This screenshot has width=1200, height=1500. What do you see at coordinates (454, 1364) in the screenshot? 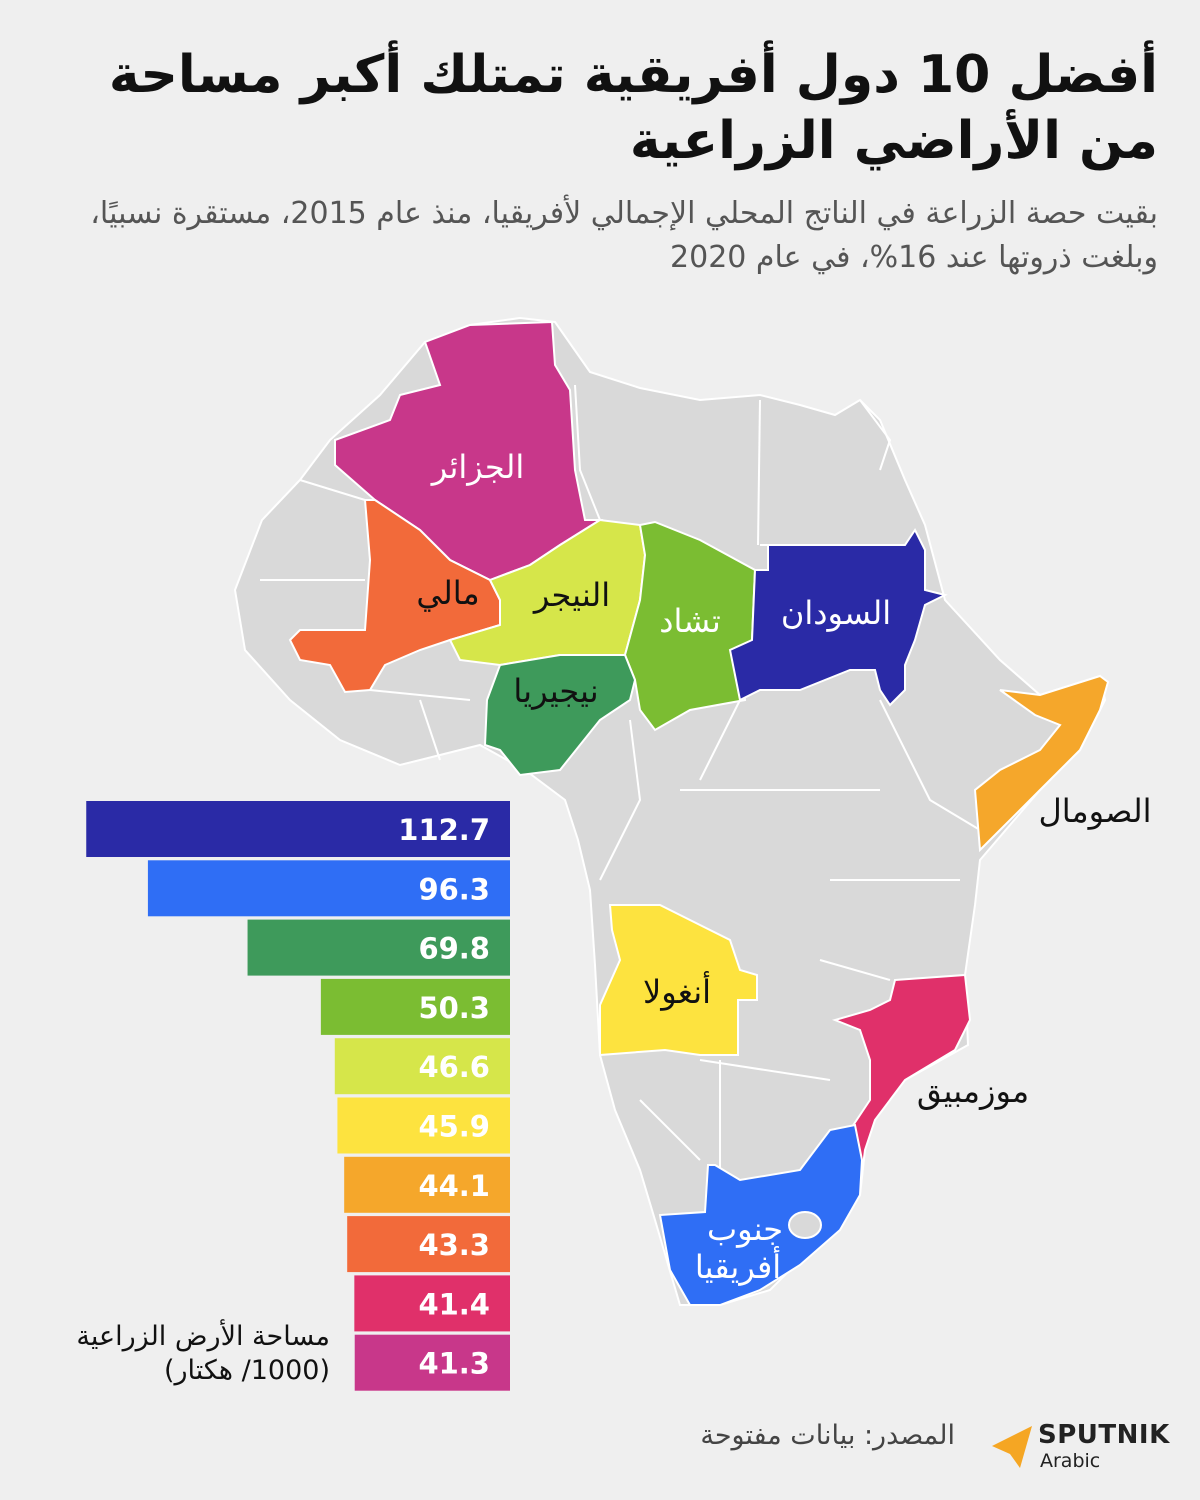
I see `bar-value-label-10: 41.3` at bounding box center [454, 1364].